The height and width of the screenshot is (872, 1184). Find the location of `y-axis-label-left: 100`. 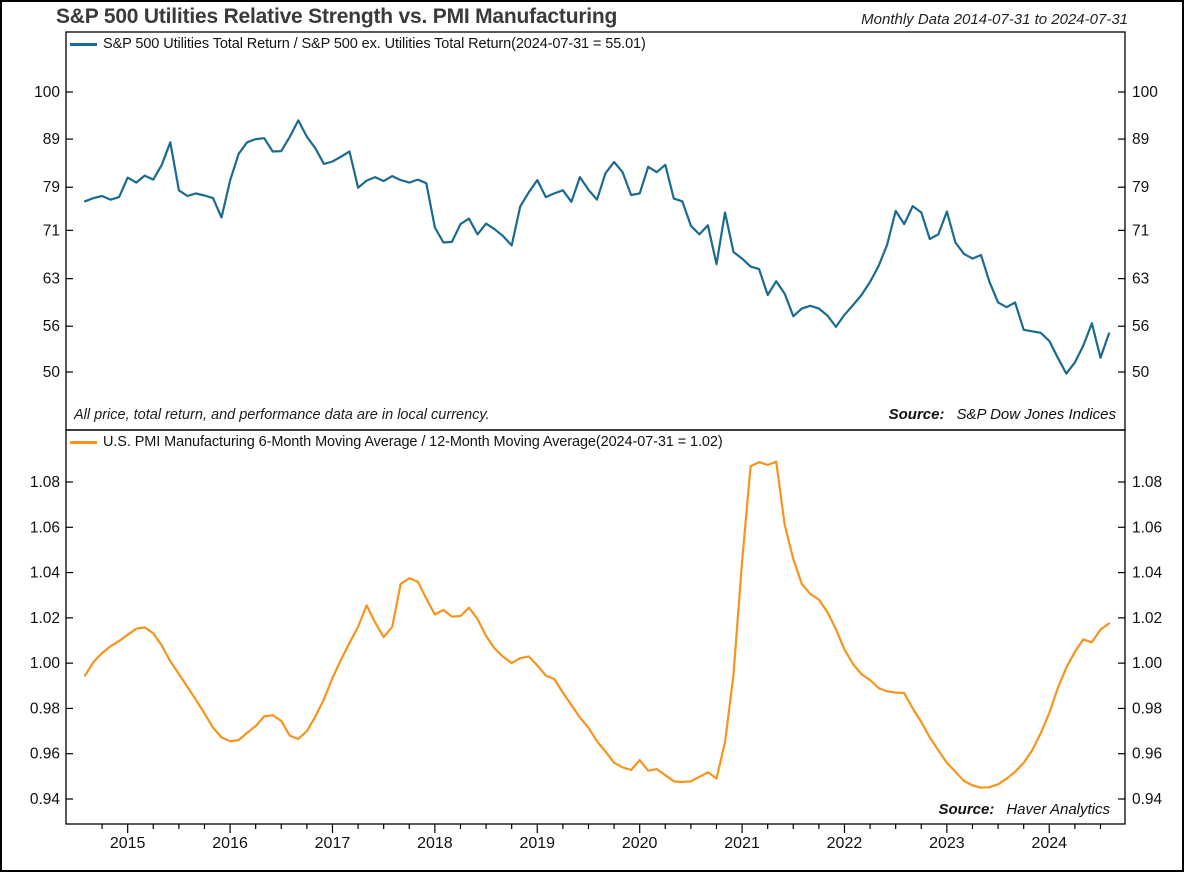

y-axis-label-left: 100 is located at coordinates (47, 92).